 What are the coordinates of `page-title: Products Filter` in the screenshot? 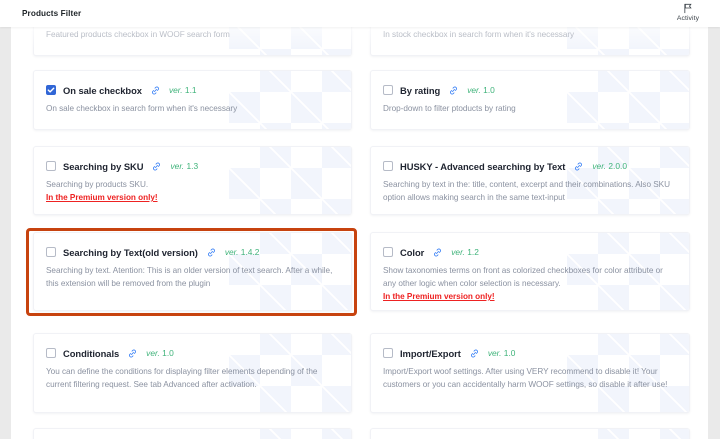 It's located at (52, 13).